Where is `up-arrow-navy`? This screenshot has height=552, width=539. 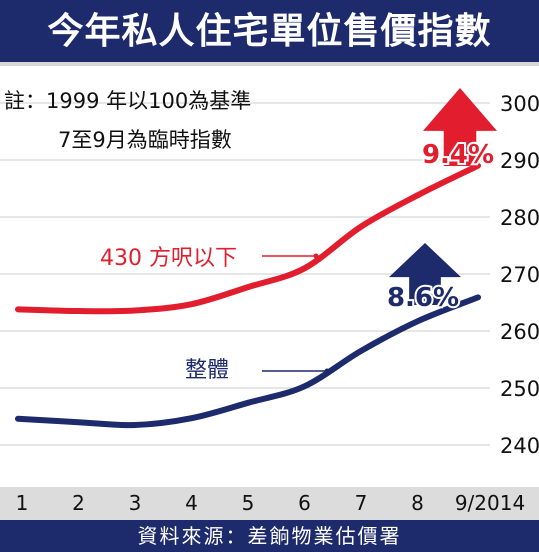
up-arrow-navy is located at coordinates (425, 274).